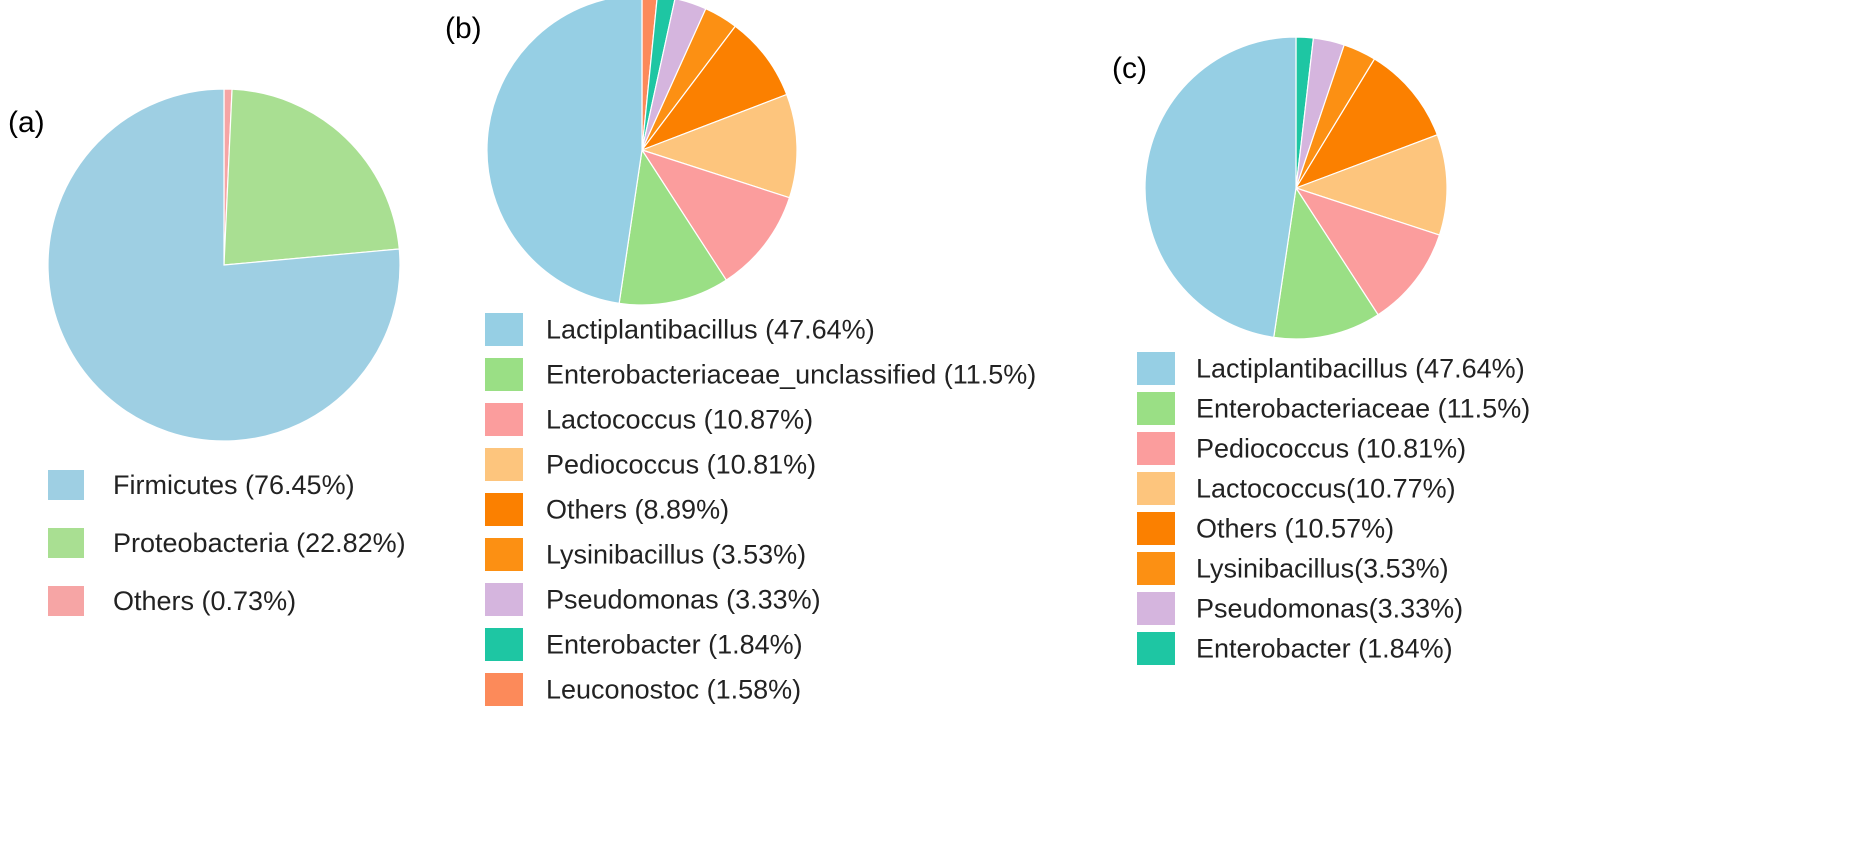 The image size is (1870, 857). Describe the element at coordinates (1363, 409) in the screenshot. I see `legend-c-label-1: Enterobacteriaceae (11.5%)` at that location.